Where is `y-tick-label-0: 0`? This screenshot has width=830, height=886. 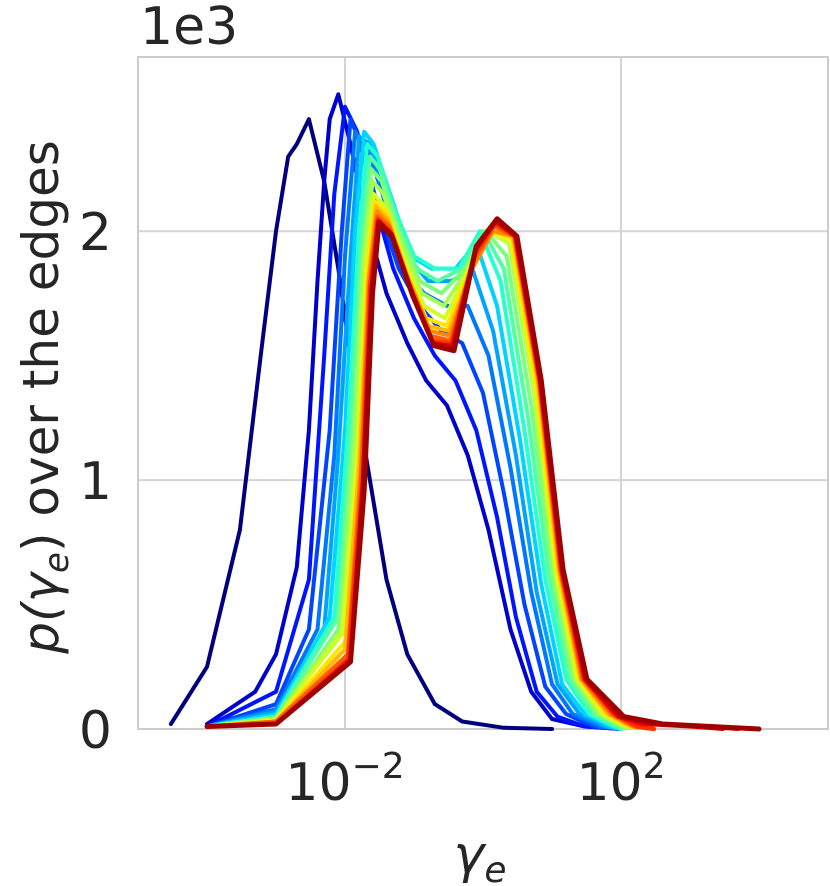
y-tick-label-0: 0 is located at coordinates (95, 731).